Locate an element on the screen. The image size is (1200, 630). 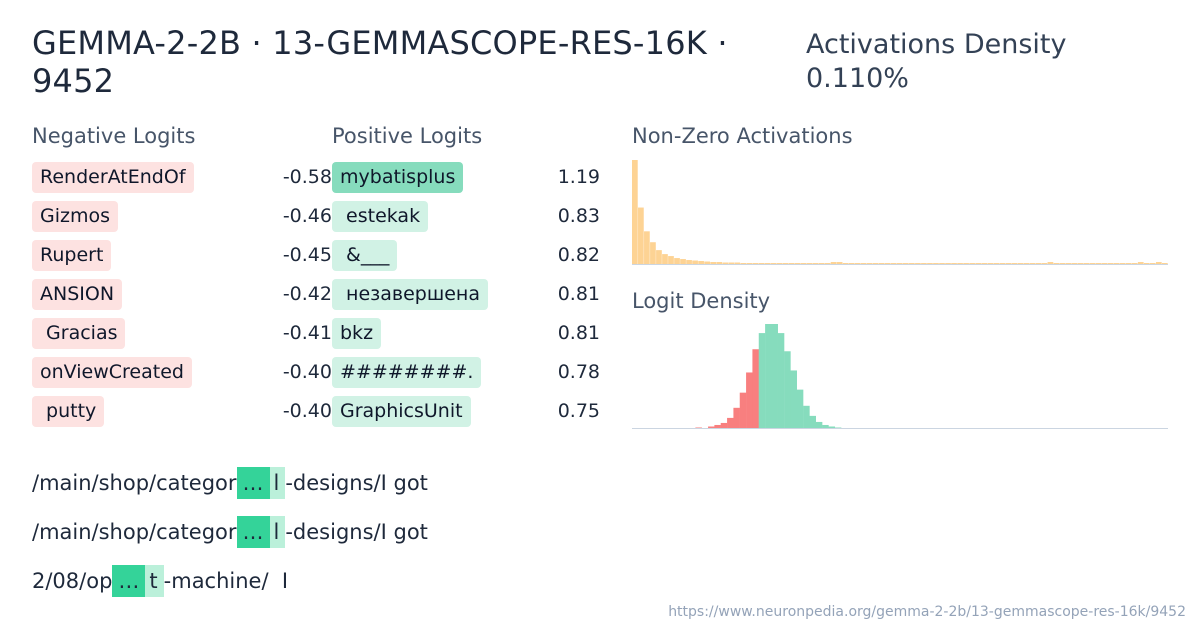
logit-token: Gizmos is located at coordinates (75, 216).